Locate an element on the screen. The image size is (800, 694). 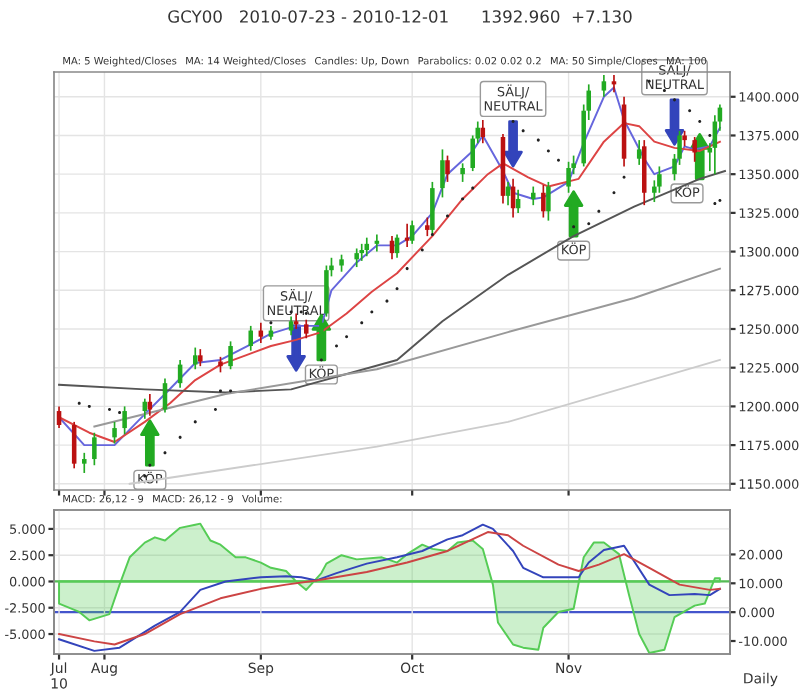
line-series is located at coordinates (424, 421).